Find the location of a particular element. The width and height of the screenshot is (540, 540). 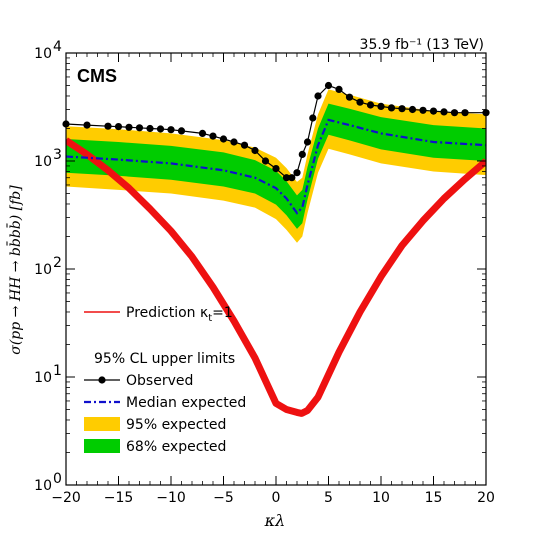

legend-observed-label: Observed is located at coordinates (159, 381).